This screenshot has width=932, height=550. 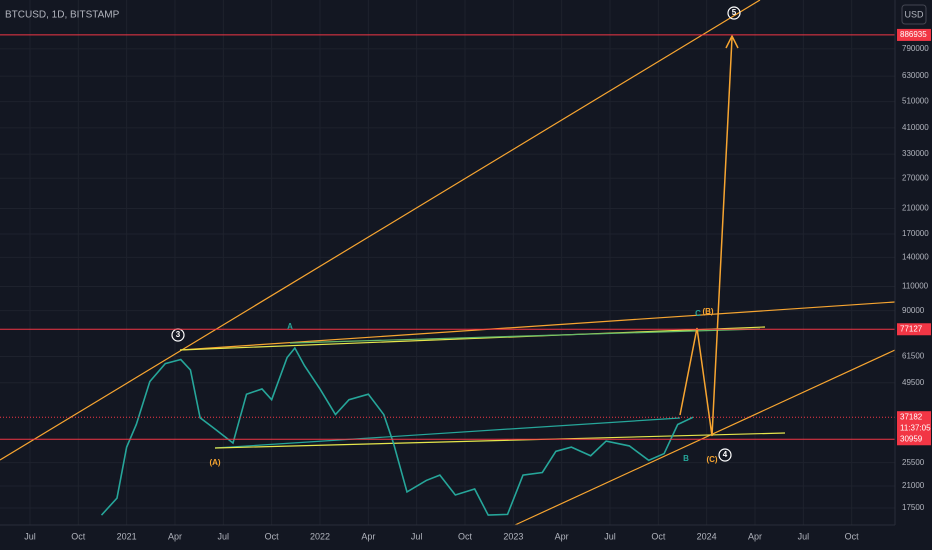 What do you see at coordinates (290, 326) in the screenshot?
I see `wave-label: A` at bounding box center [290, 326].